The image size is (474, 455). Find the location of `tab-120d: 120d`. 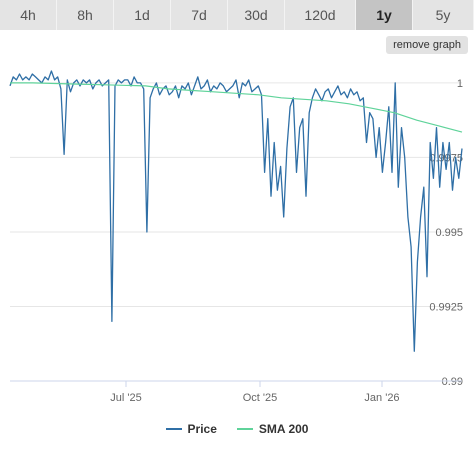

tab-120d: 120d is located at coordinates (320, 15).